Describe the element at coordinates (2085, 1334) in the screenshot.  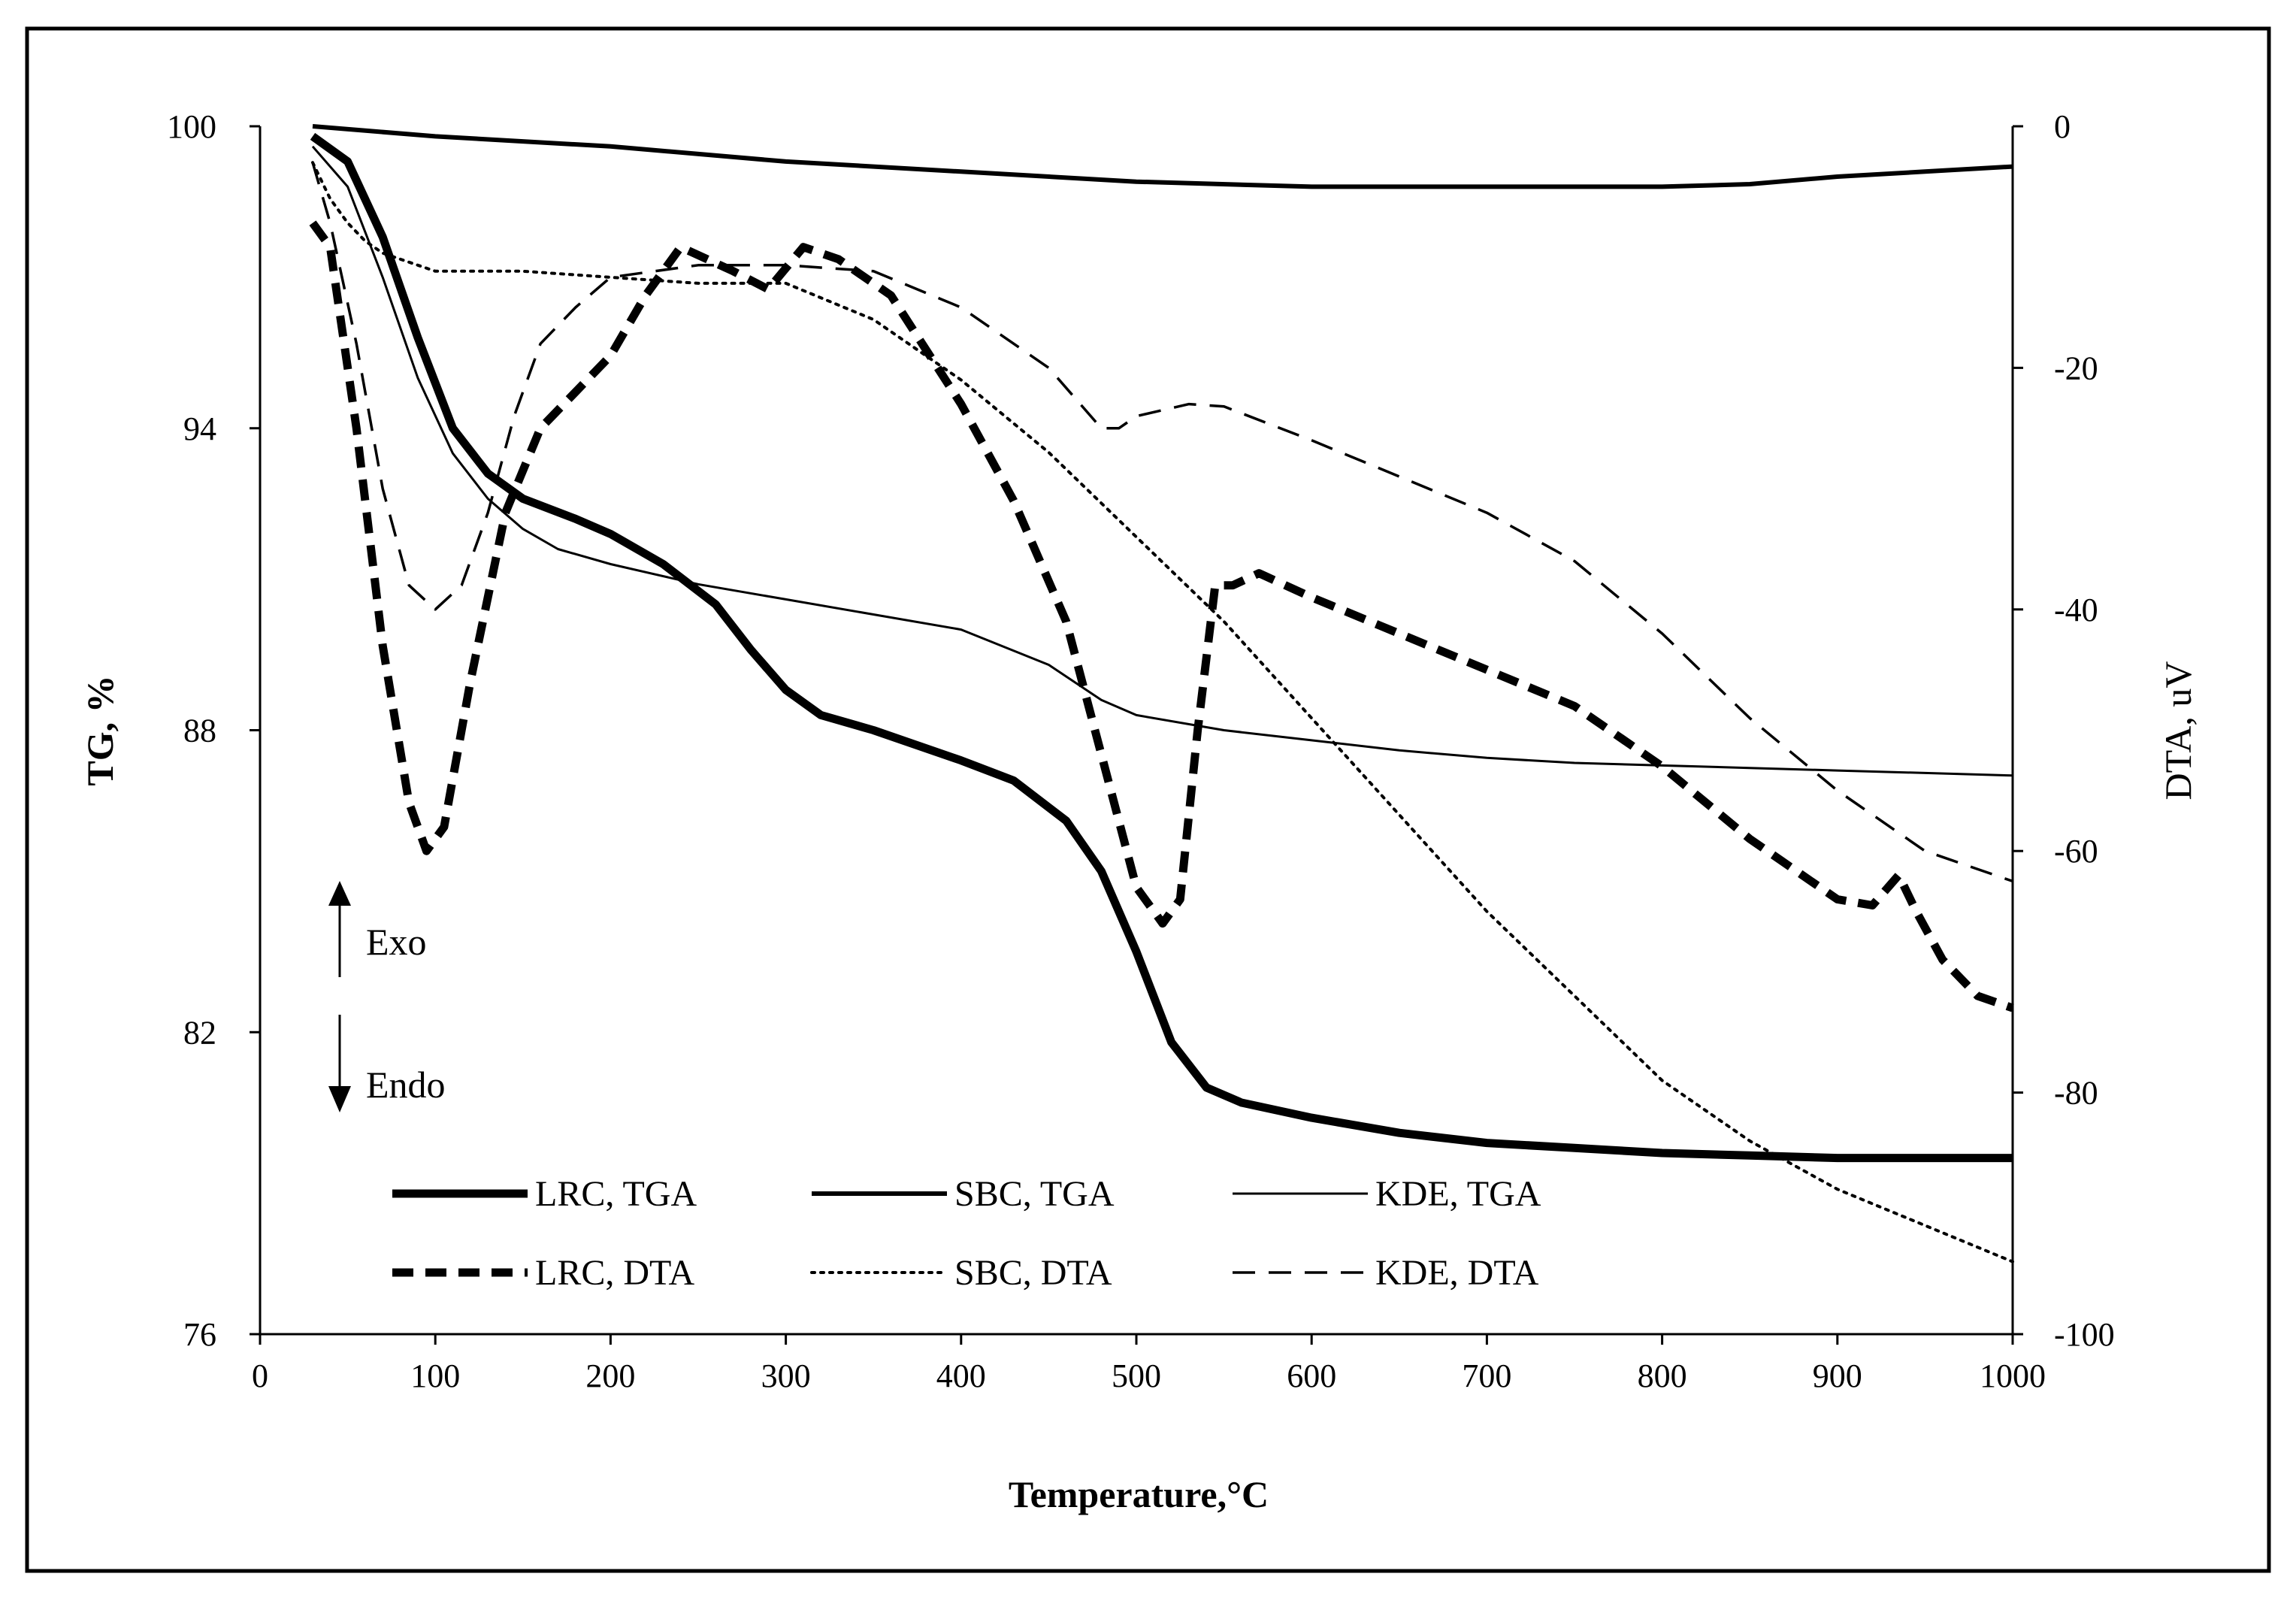
I see `y-right-tick-label: -100` at that location.